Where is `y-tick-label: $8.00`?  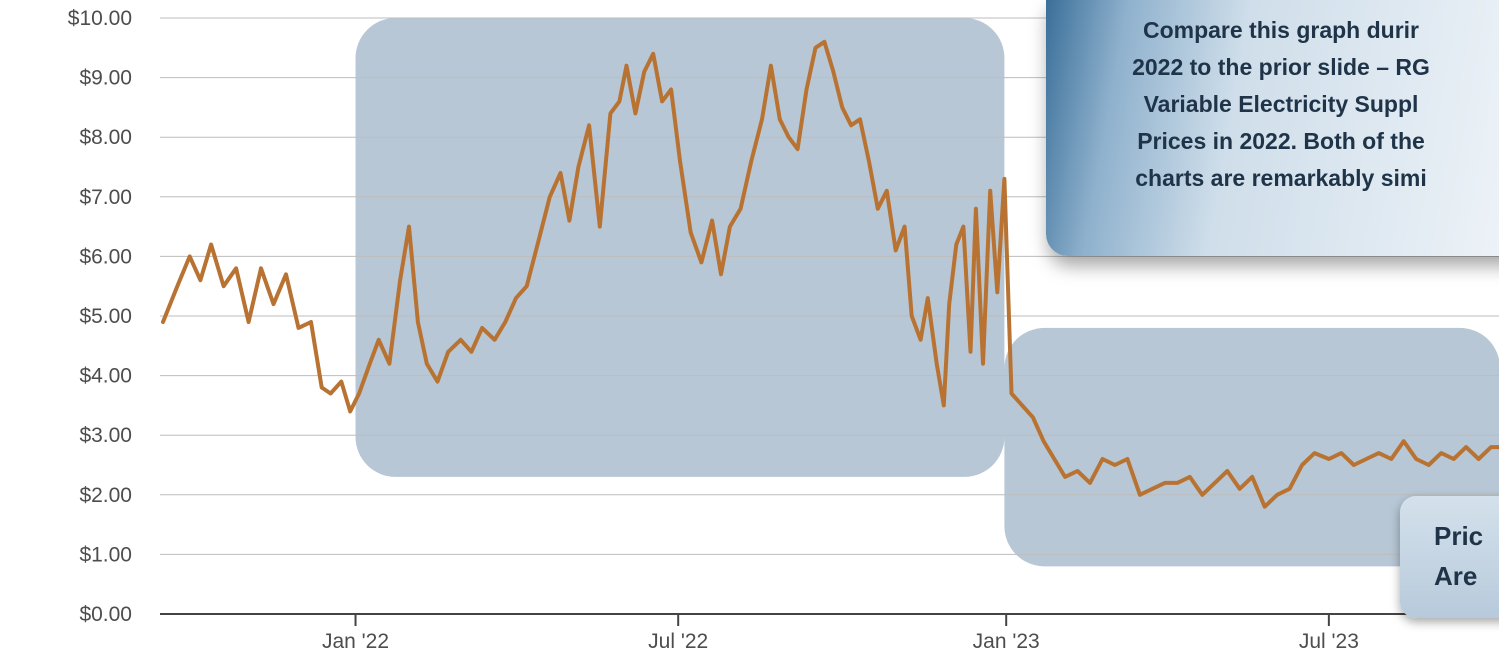 y-tick-label: $8.00 is located at coordinates (105, 137).